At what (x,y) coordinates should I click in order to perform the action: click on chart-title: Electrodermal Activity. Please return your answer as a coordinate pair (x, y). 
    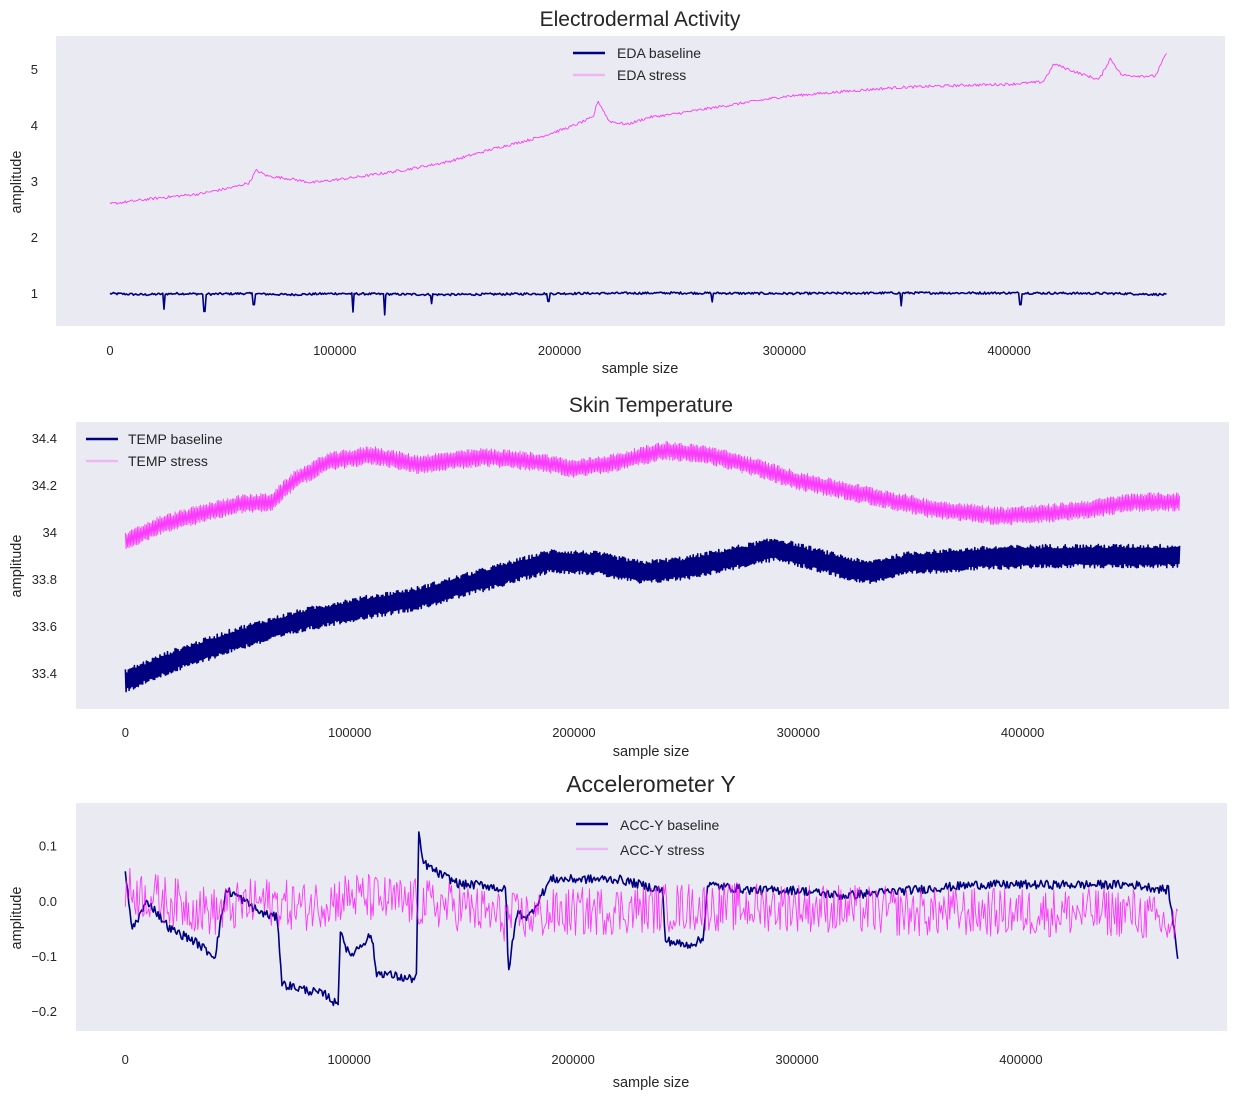
    Looking at the image, I should click on (640, 19).